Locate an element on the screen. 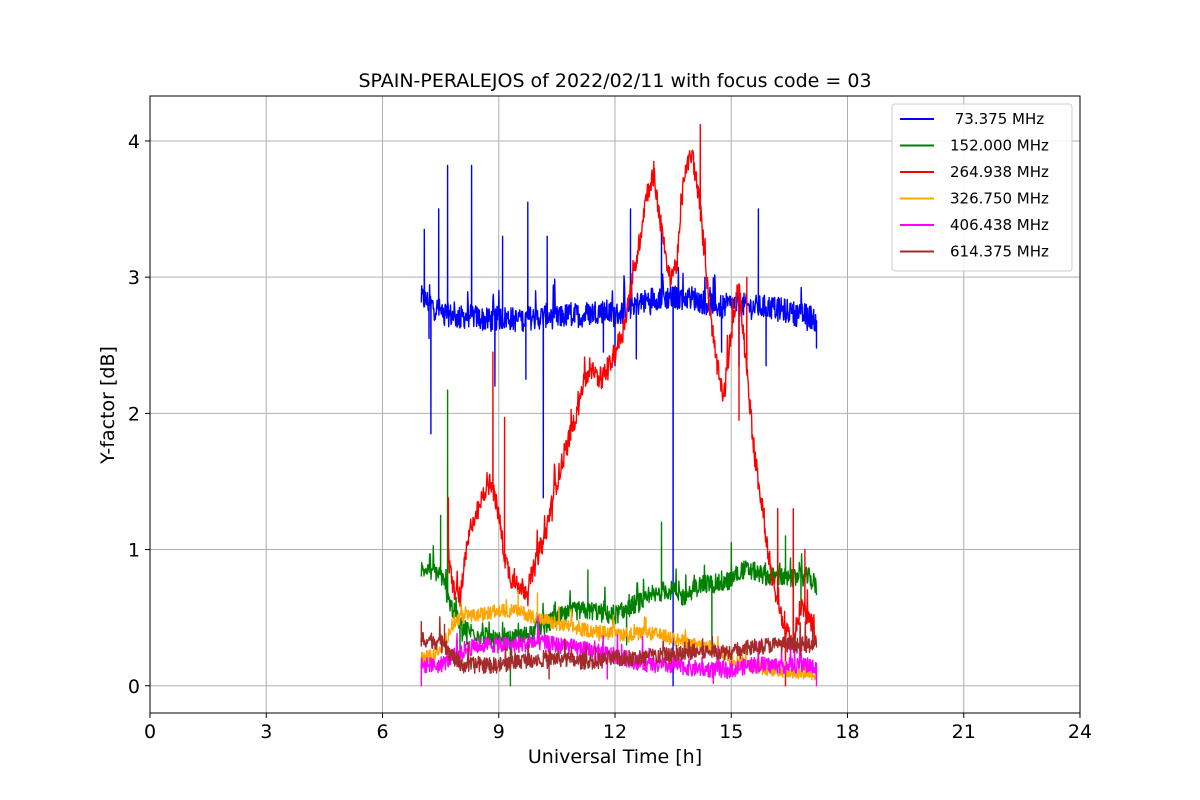  legend-box is located at coordinates (982, 187).